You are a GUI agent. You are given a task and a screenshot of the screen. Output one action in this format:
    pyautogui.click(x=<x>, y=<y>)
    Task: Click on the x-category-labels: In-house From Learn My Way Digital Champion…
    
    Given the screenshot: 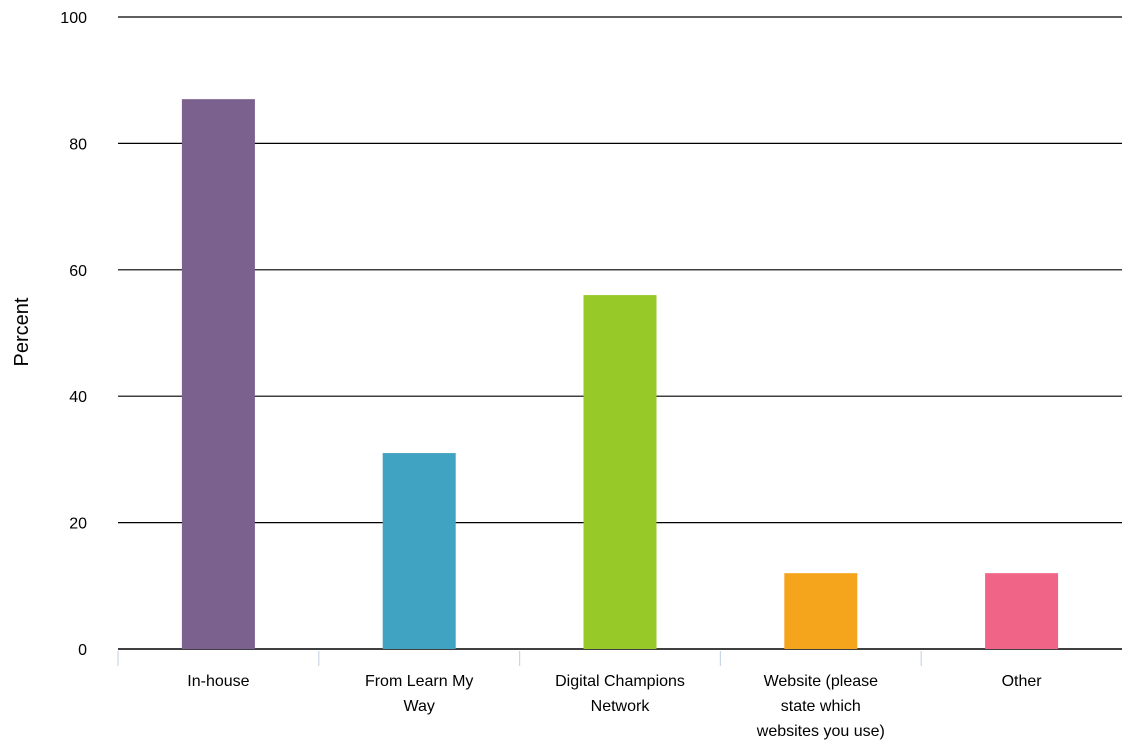 What is the action you would take?
    pyautogui.click(x=614, y=706)
    